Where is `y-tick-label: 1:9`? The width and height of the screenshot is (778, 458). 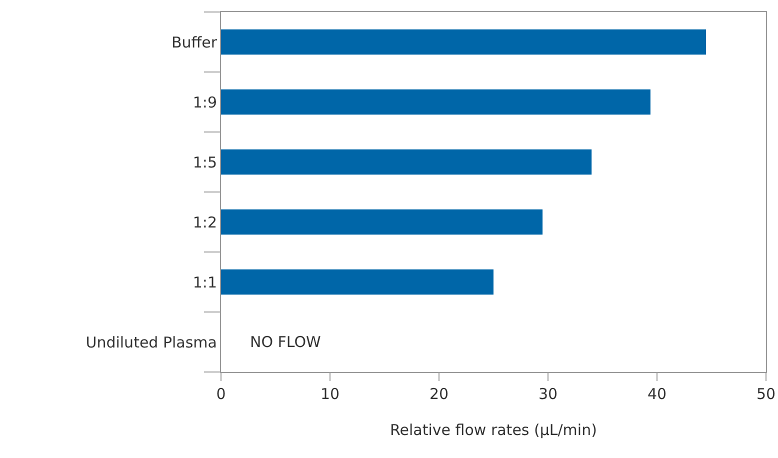
y-tick-label: 1:9 is located at coordinates (204, 102).